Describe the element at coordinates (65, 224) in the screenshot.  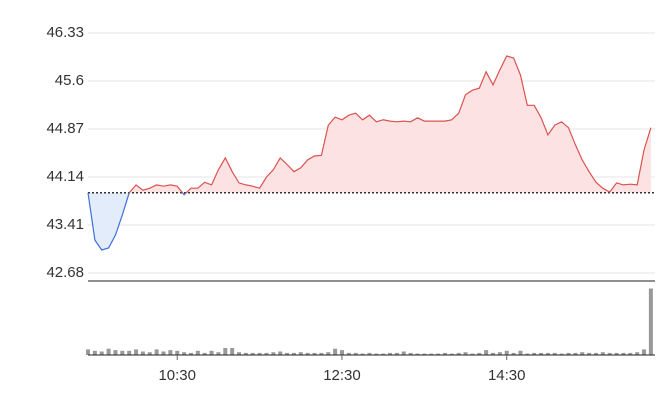
I see `y-tick-label: 43.41` at that location.